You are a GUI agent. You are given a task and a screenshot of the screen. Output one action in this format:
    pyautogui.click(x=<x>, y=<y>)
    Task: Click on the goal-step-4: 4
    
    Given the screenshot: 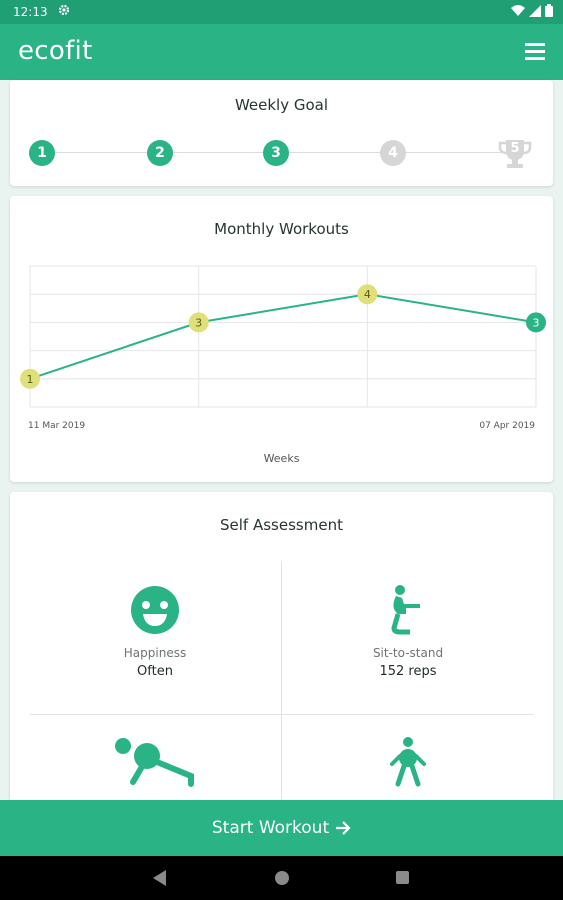 What is the action you would take?
    pyautogui.click(x=393, y=153)
    